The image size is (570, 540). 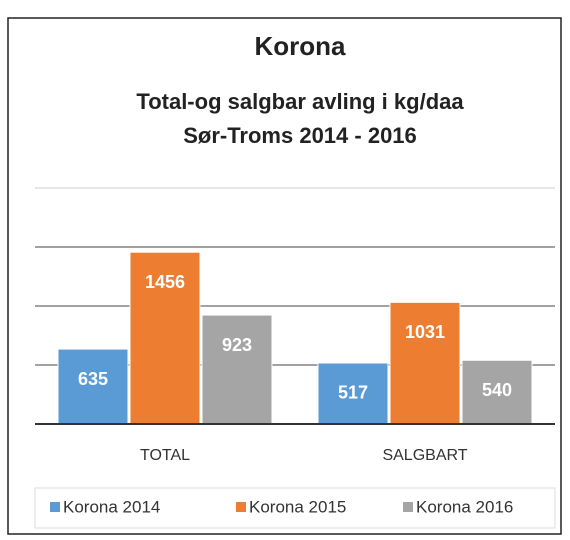 I want to click on data-label: 540, so click(x=497, y=390).